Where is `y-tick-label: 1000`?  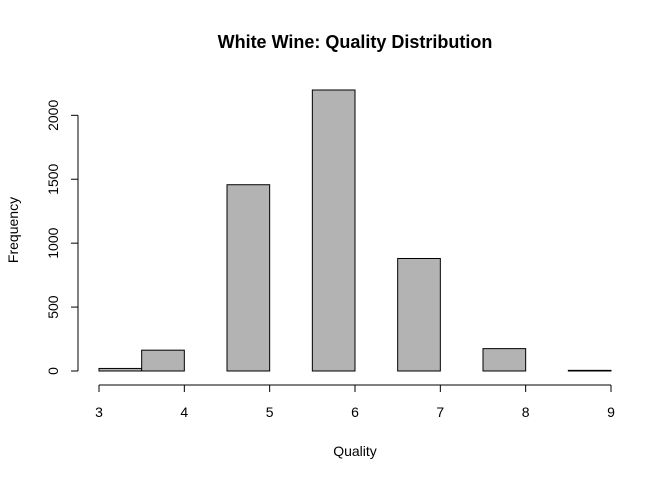
y-tick-label: 1000 is located at coordinates (53, 242).